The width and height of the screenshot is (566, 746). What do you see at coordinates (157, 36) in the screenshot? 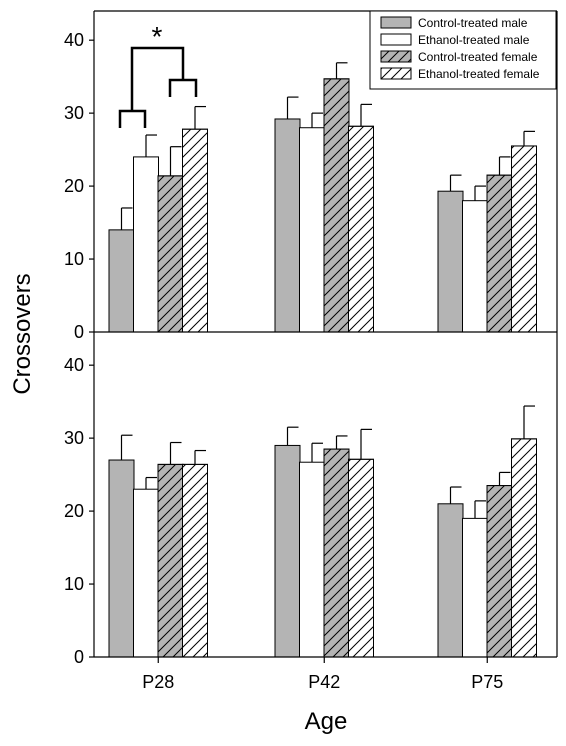
I see `significance-star: *` at bounding box center [157, 36].